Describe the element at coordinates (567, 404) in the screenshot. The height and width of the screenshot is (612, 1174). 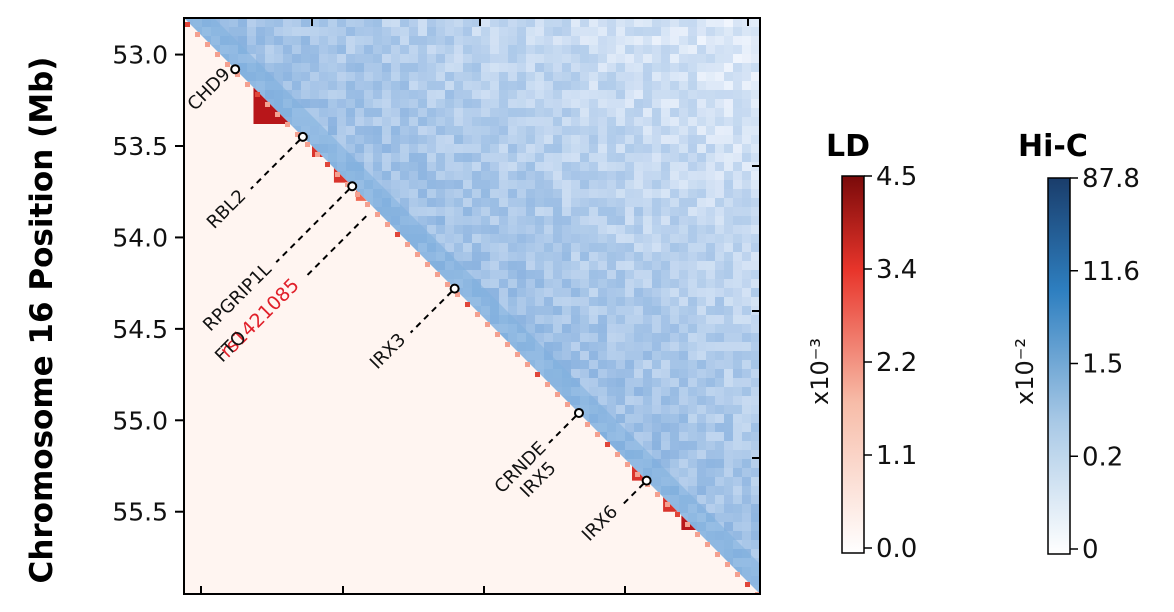
I see `ld-diagonal-cell` at that location.